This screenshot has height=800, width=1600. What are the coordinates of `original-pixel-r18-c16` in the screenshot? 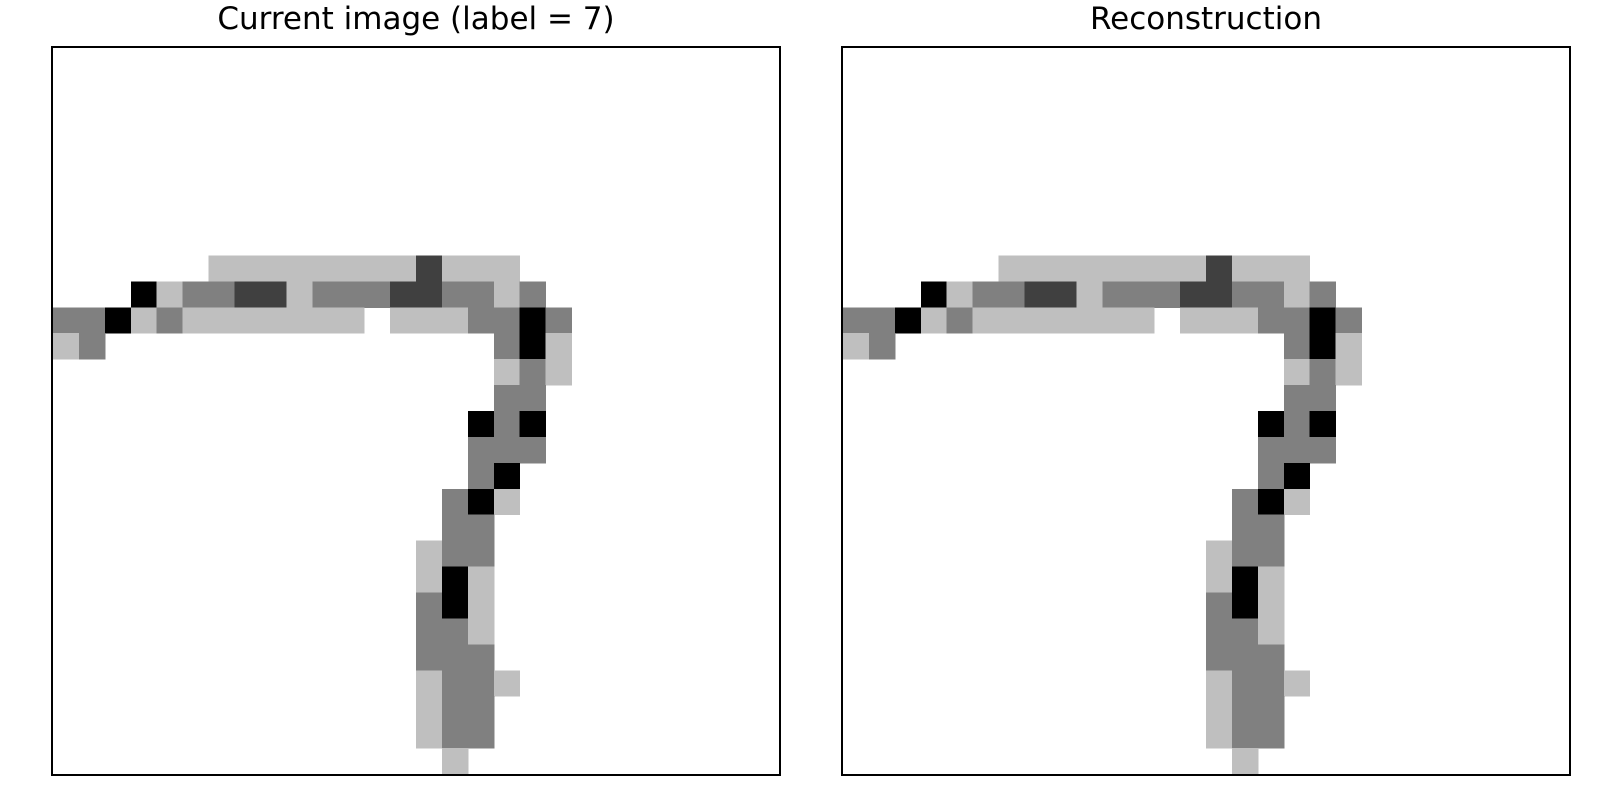 It's located at (481, 528).